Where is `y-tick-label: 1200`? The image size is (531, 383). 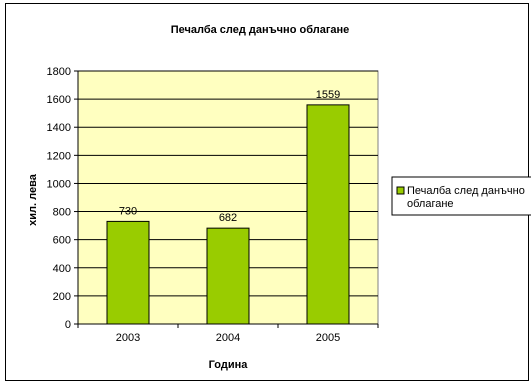 y-tick-label: 1200 is located at coordinates (59, 156).